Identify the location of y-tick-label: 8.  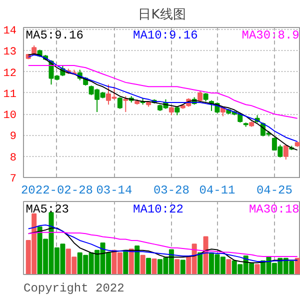
(13, 158).